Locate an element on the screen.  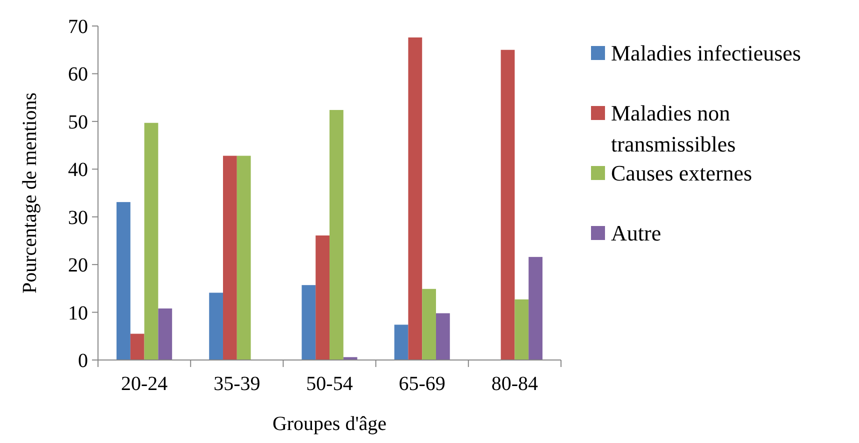
x-tick-label: 65-69 is located at coordinates (422, 384).